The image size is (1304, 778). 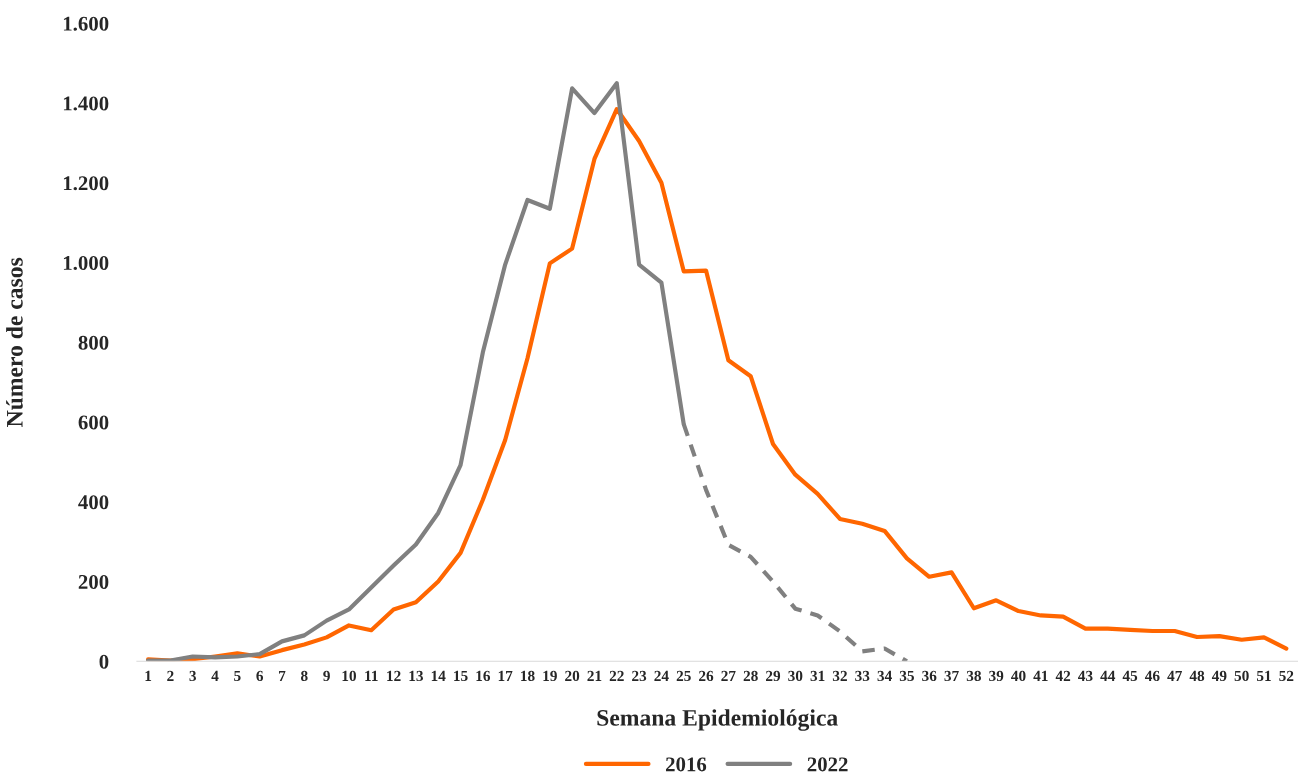 I want to click on x-tick-label: 37, so click(x=951, y=676).